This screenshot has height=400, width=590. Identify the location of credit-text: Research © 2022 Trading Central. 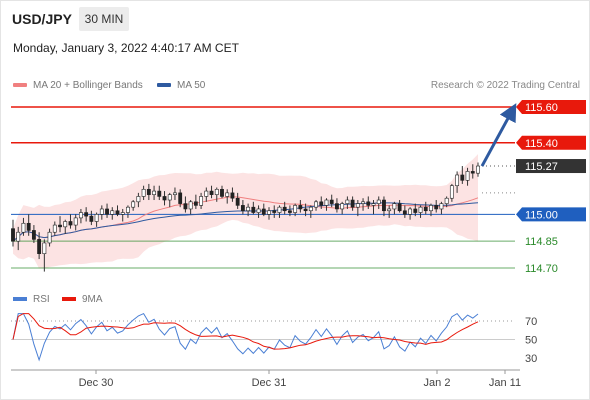
(505, 85).